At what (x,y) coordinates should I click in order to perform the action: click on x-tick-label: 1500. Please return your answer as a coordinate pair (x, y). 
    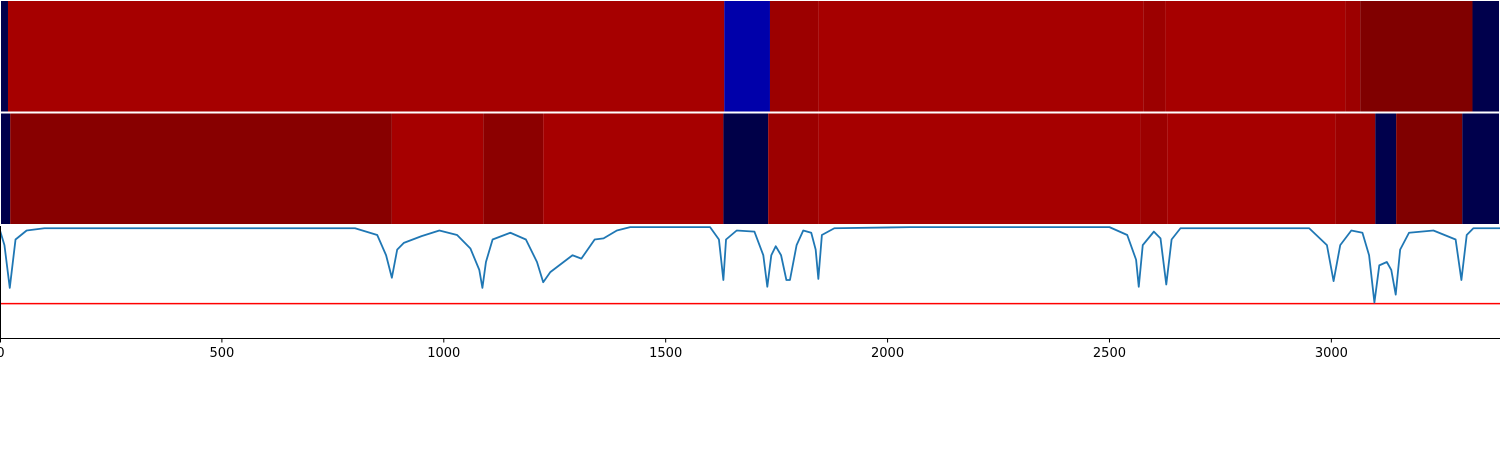
    Looking at the image, I should click on (665, 353).